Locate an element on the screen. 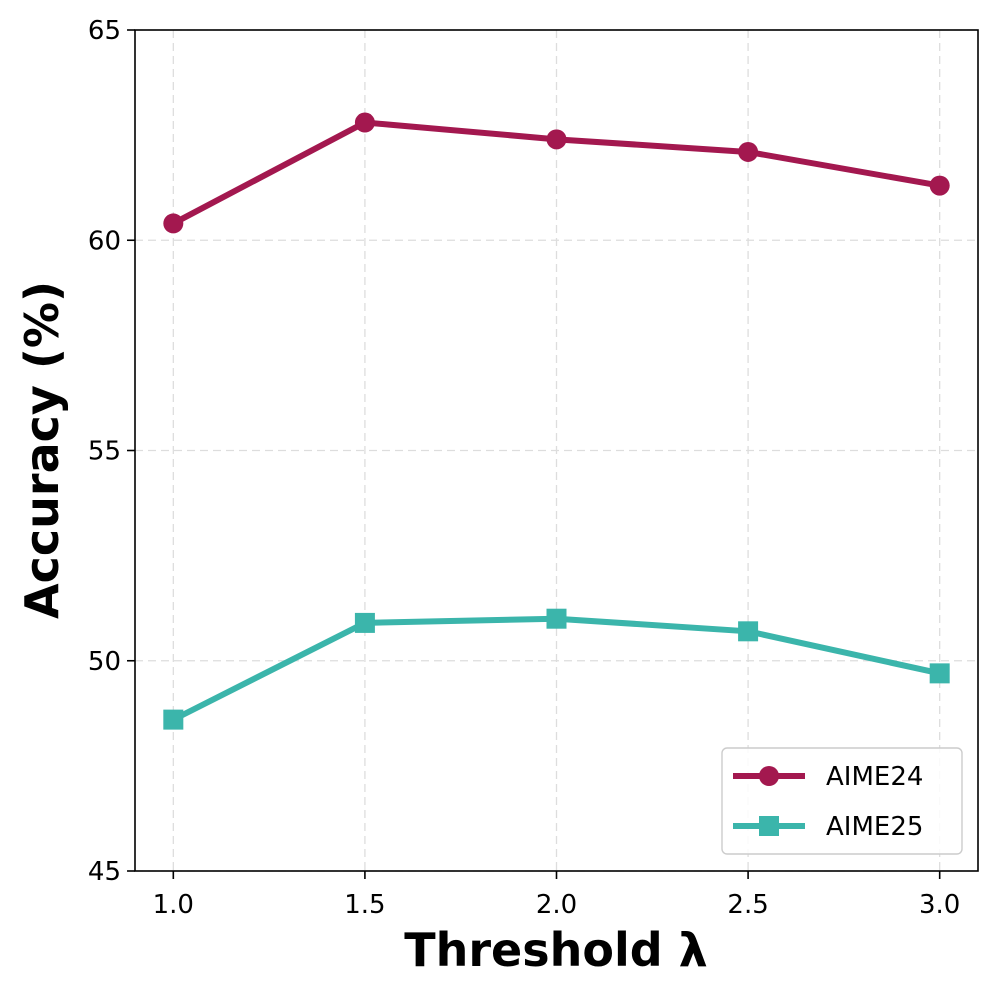  y-tick-label: 45 is located at coordinates (104, 872).